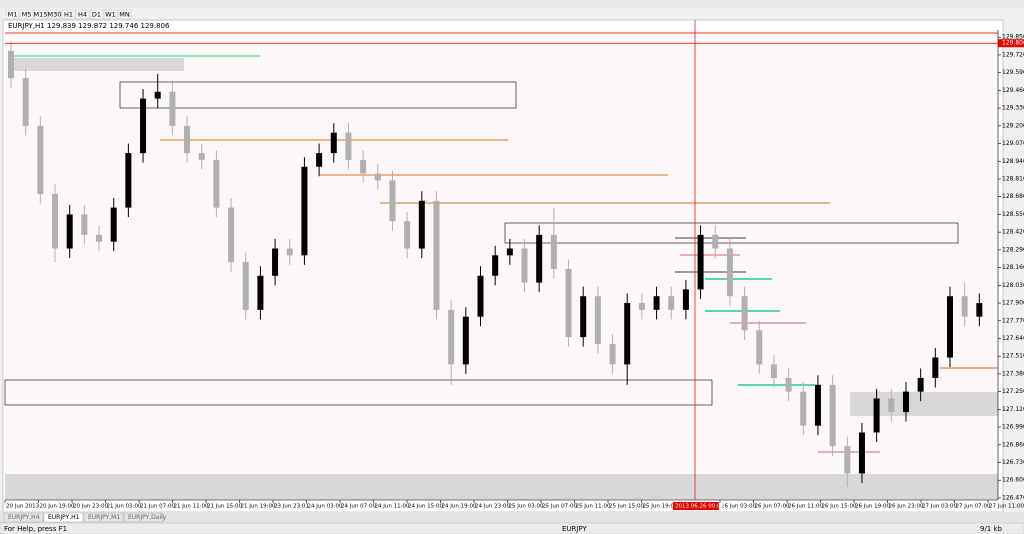 The width and height of the screenshot is (1024, 534). I want to click on x-tick-label: 21 Jun 03:00, so click(124, 507).